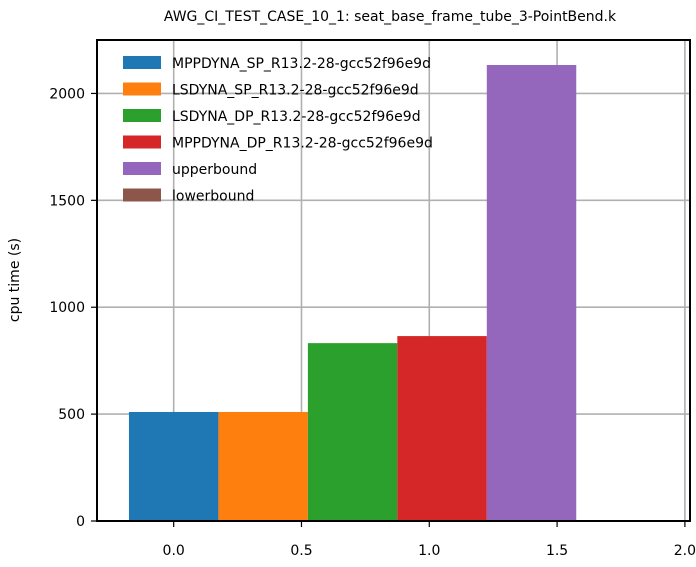 This screenshot has height=567, width=696. I want to click on x-tick-label: 0.0, so click(174, 551).